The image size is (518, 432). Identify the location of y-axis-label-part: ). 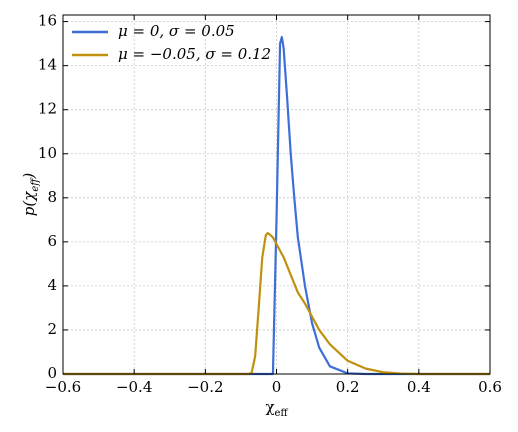
(29, 176).